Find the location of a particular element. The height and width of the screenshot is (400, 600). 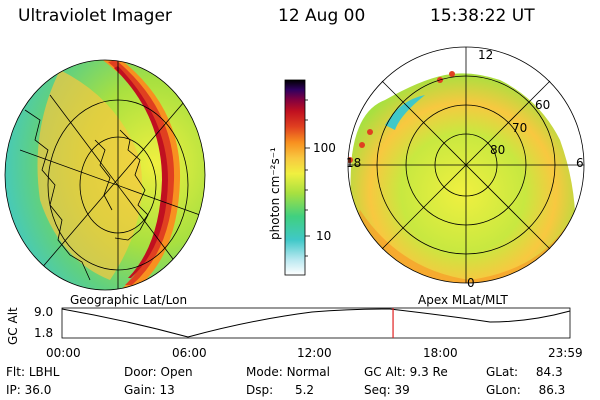

altitude-xtick-0000: 00:00 is located at coordinates (63, 353).